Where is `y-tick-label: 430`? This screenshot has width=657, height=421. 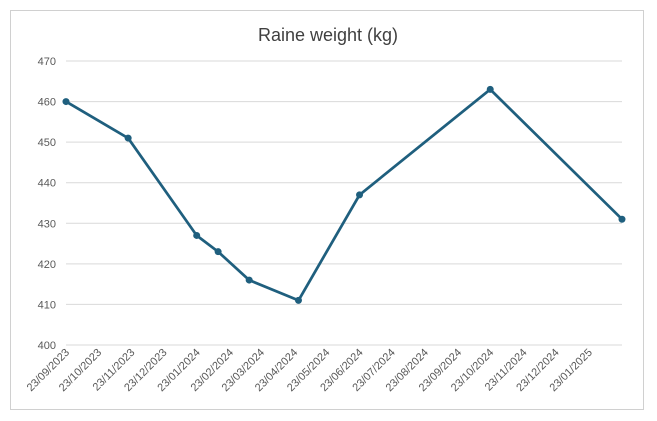
y-tick-label: 430 is located at coordinates (47, 224).